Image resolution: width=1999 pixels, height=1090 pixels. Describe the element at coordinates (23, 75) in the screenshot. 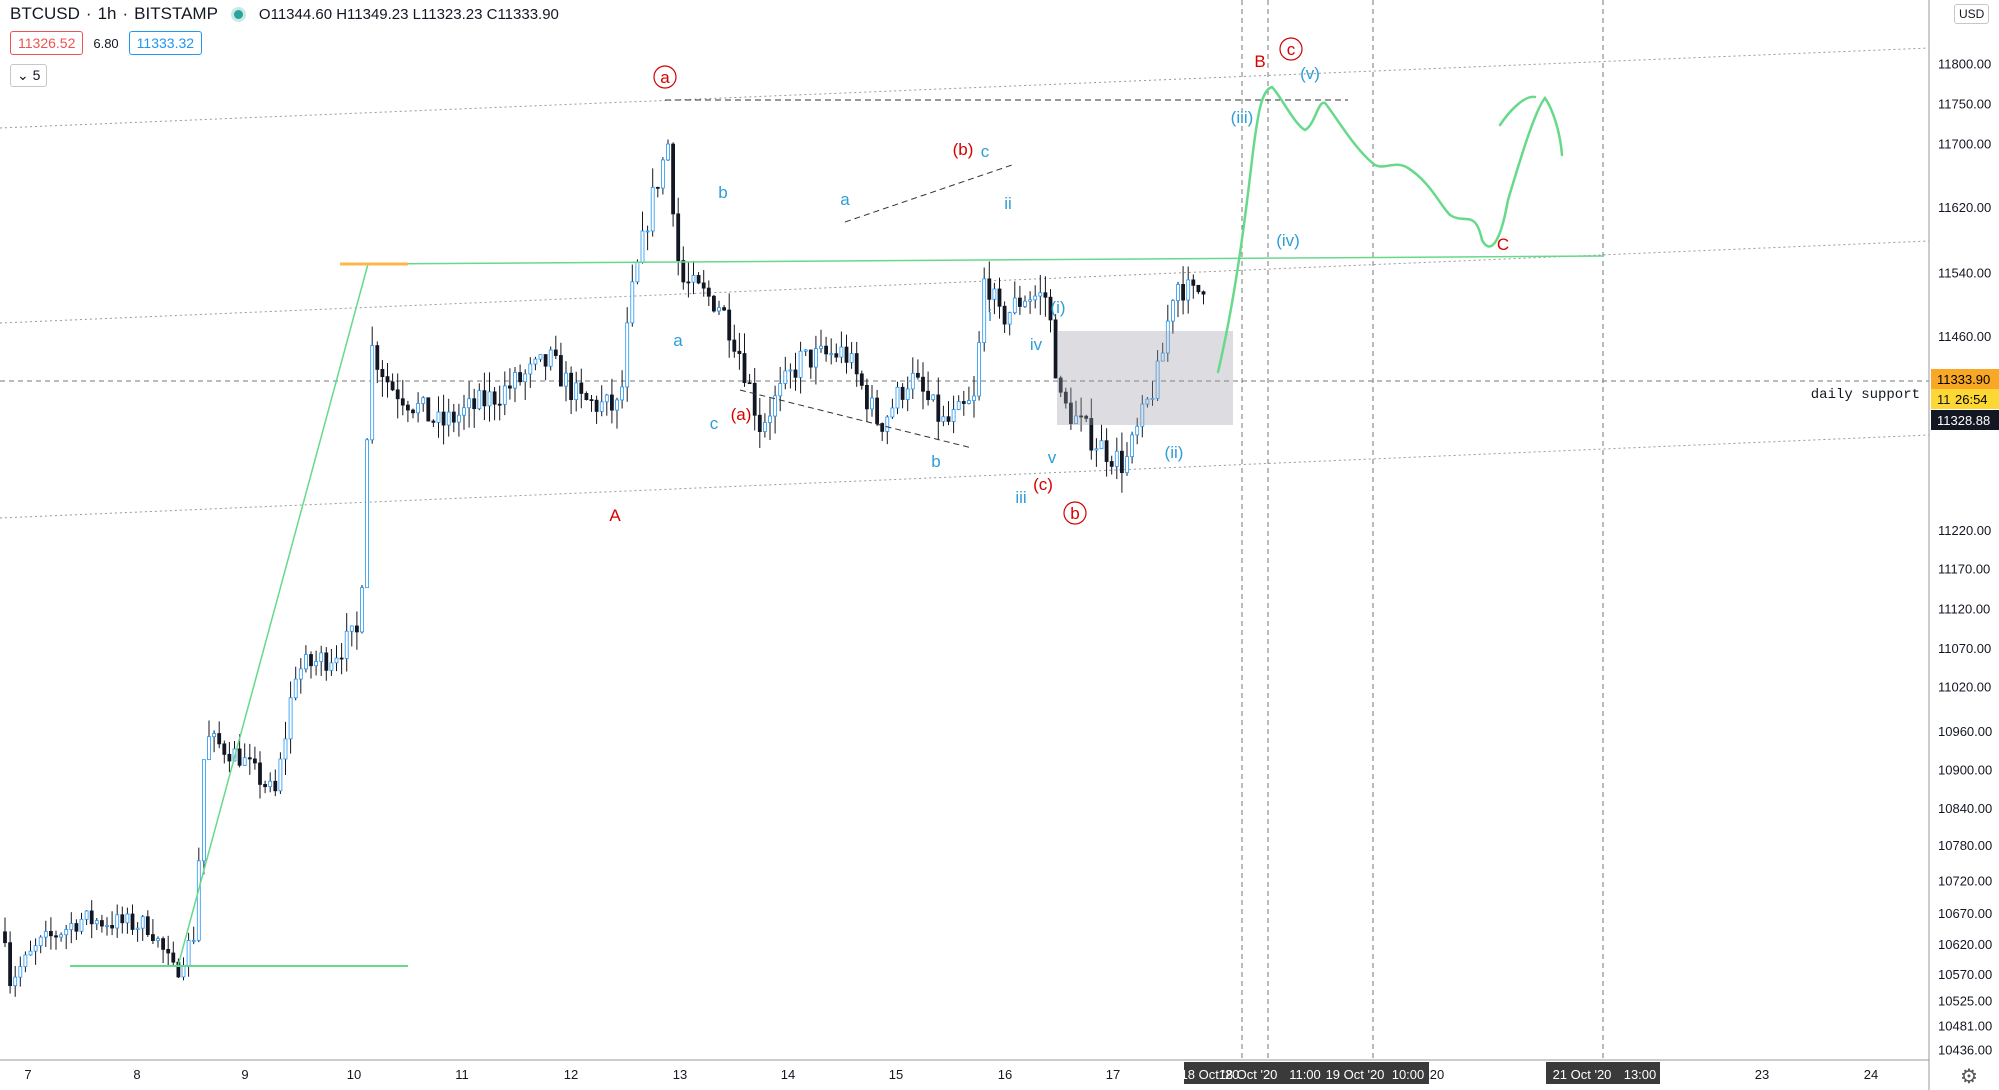

I see `chevron-down-icon: ⌄` at that location.